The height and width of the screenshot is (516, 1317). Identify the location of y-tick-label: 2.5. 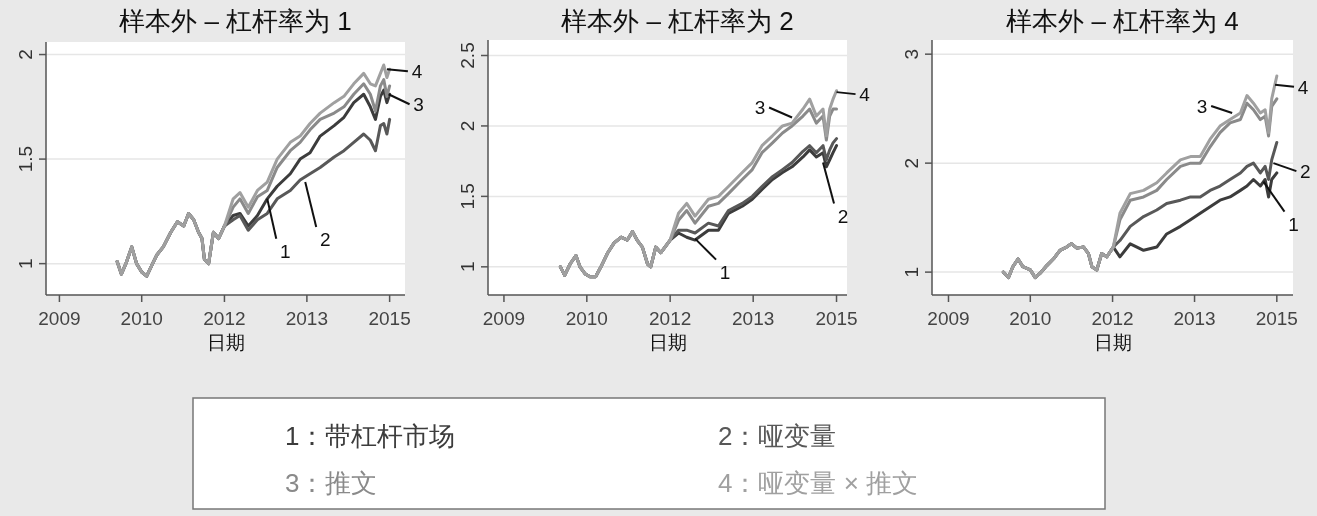
(467, 55).